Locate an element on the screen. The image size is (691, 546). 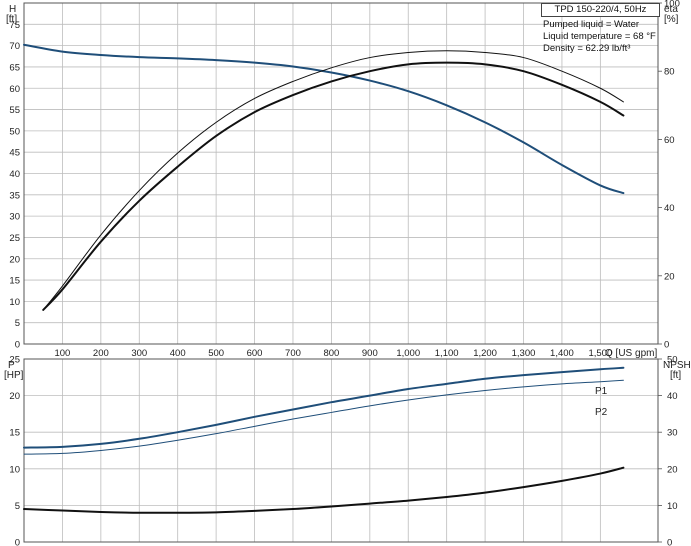
power-tick-label: 25 is located at coordinates (14, 360).